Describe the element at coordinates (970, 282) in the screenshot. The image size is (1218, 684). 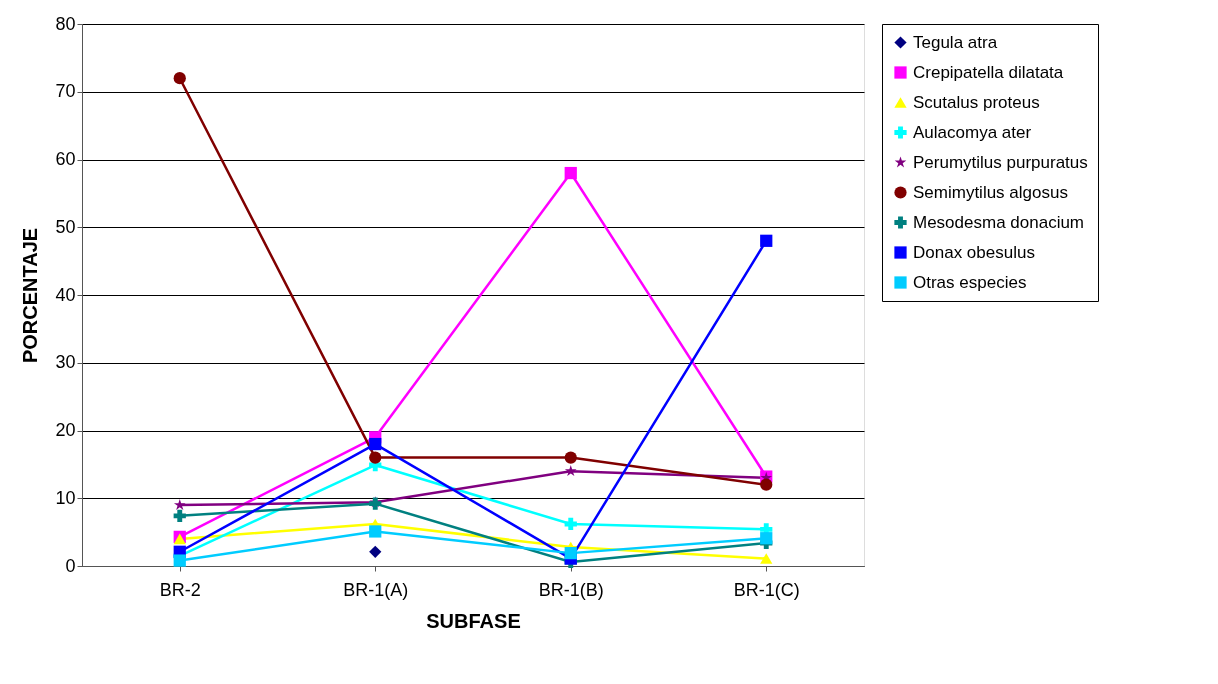
I see `legend-label: Otras especies` at that location.